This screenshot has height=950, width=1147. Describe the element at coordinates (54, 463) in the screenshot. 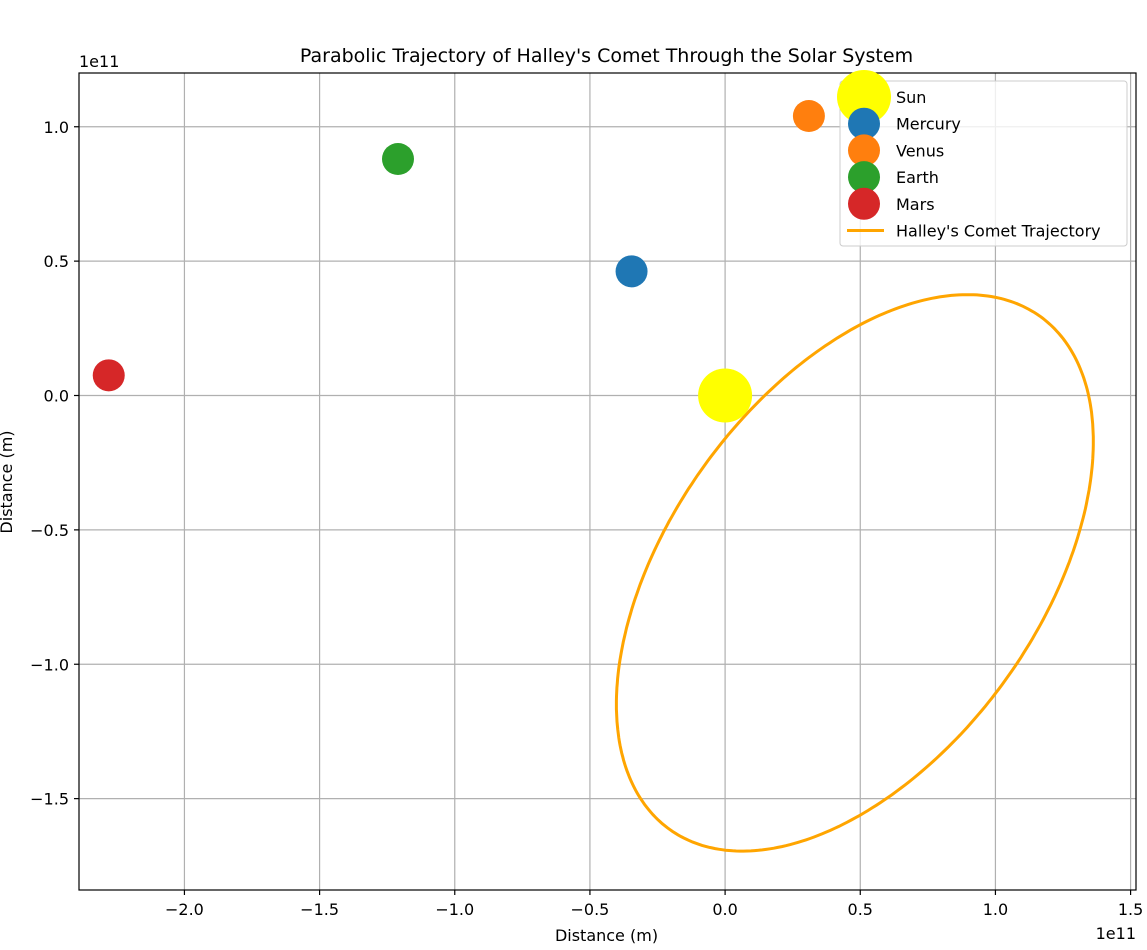

I see `y-axis: −1.5 −1.0 −0.5 0.0 0.5 1.0` at that location.